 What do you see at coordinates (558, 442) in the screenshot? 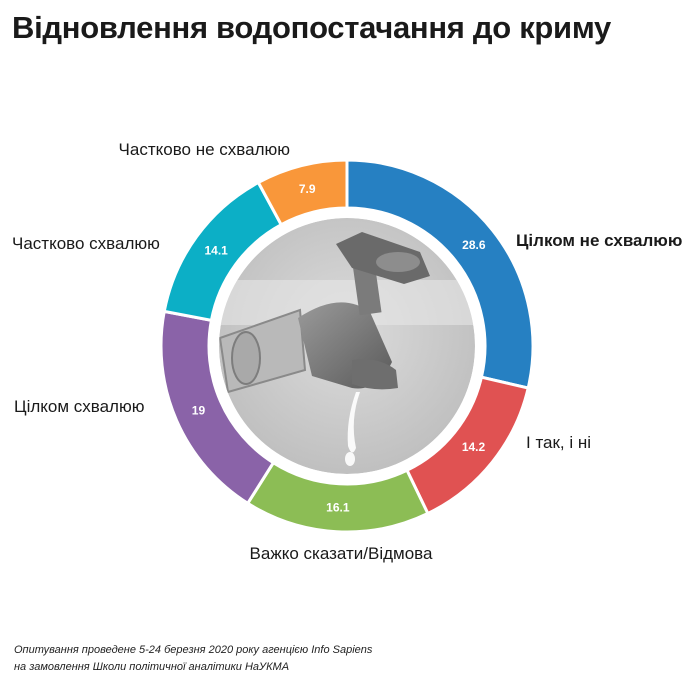
I see `category-label: І так, і ні` at bounding box center [558, 442].